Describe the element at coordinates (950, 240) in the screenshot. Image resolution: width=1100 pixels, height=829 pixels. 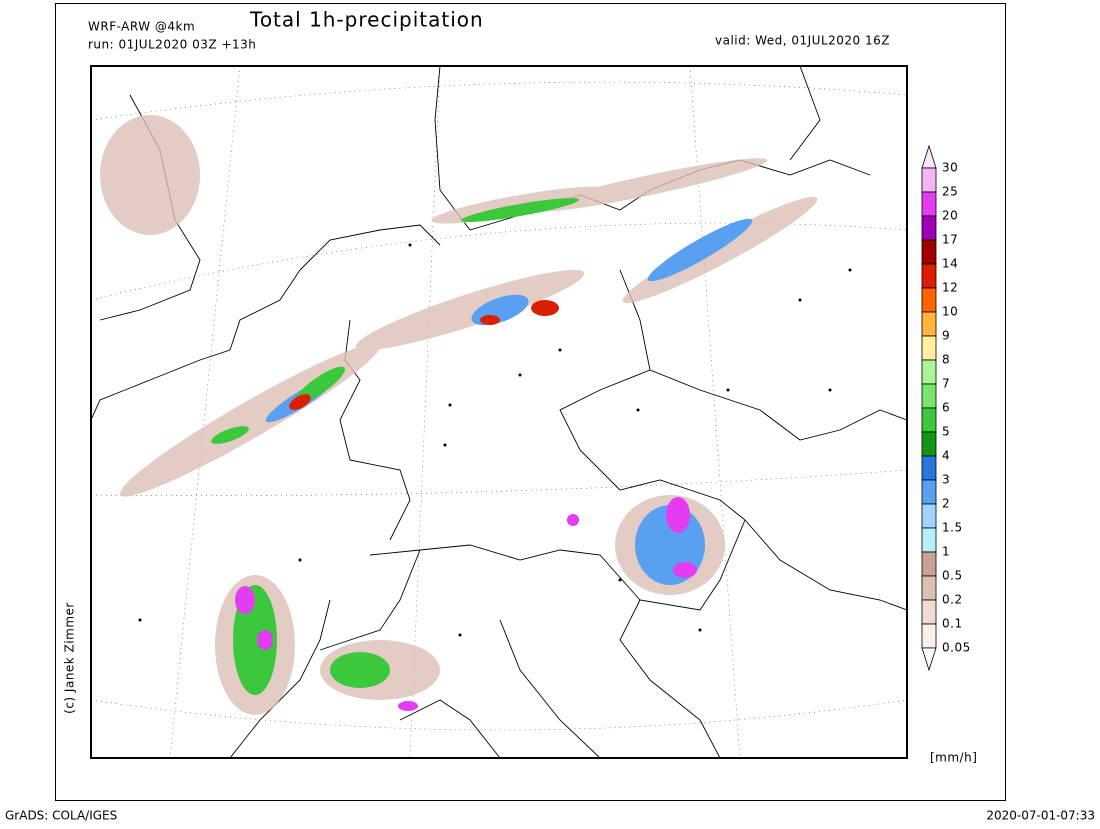
I see `colorbar-label: 17` at that location.